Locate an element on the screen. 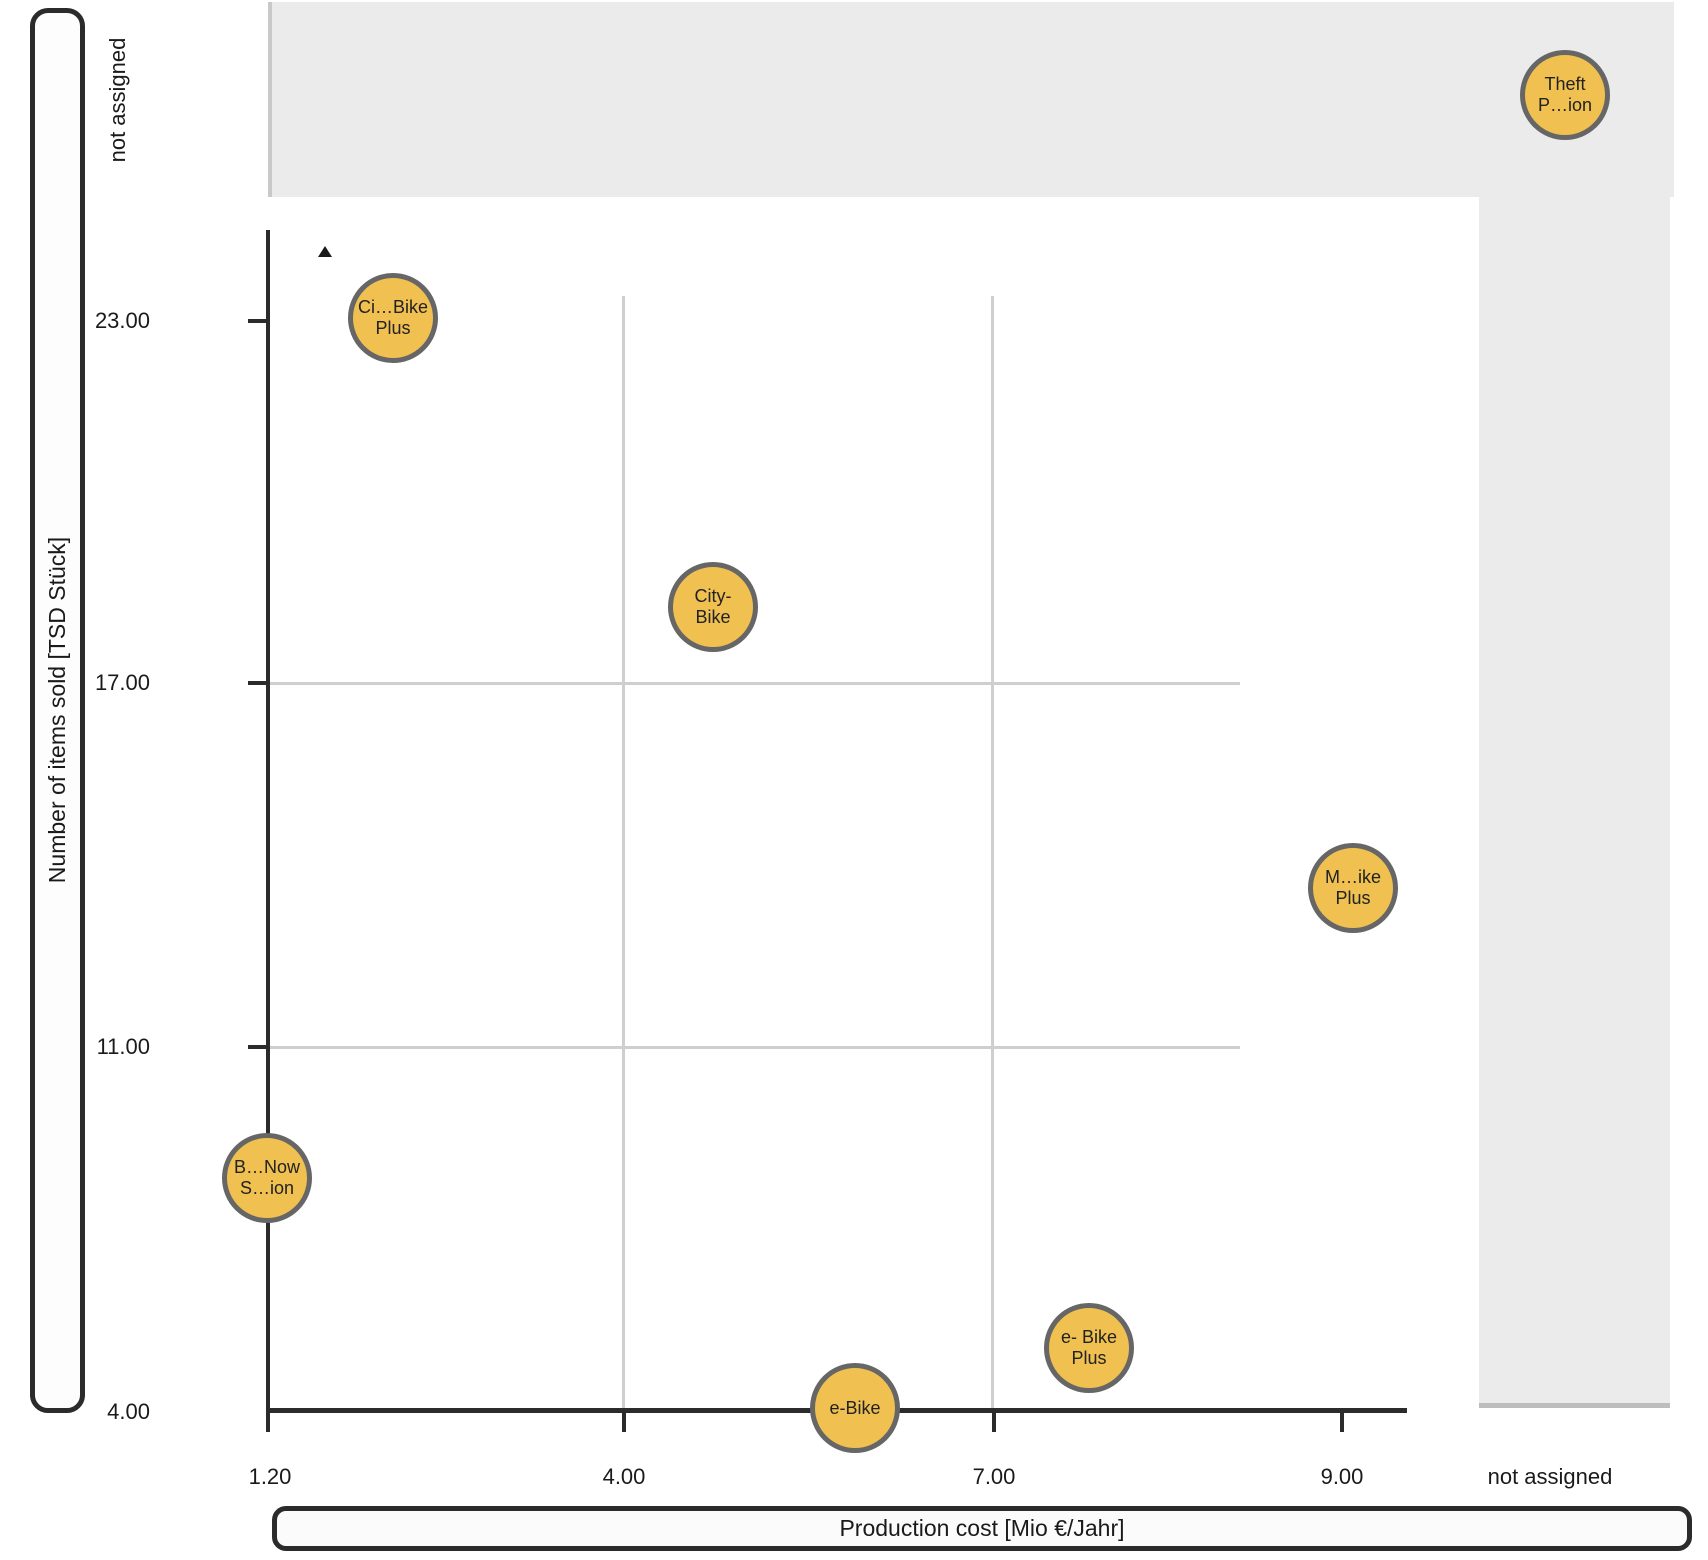 The width and height of the screenshot is (1708, 1560). triangle-marker-icon is located at coordinates (325, 251).